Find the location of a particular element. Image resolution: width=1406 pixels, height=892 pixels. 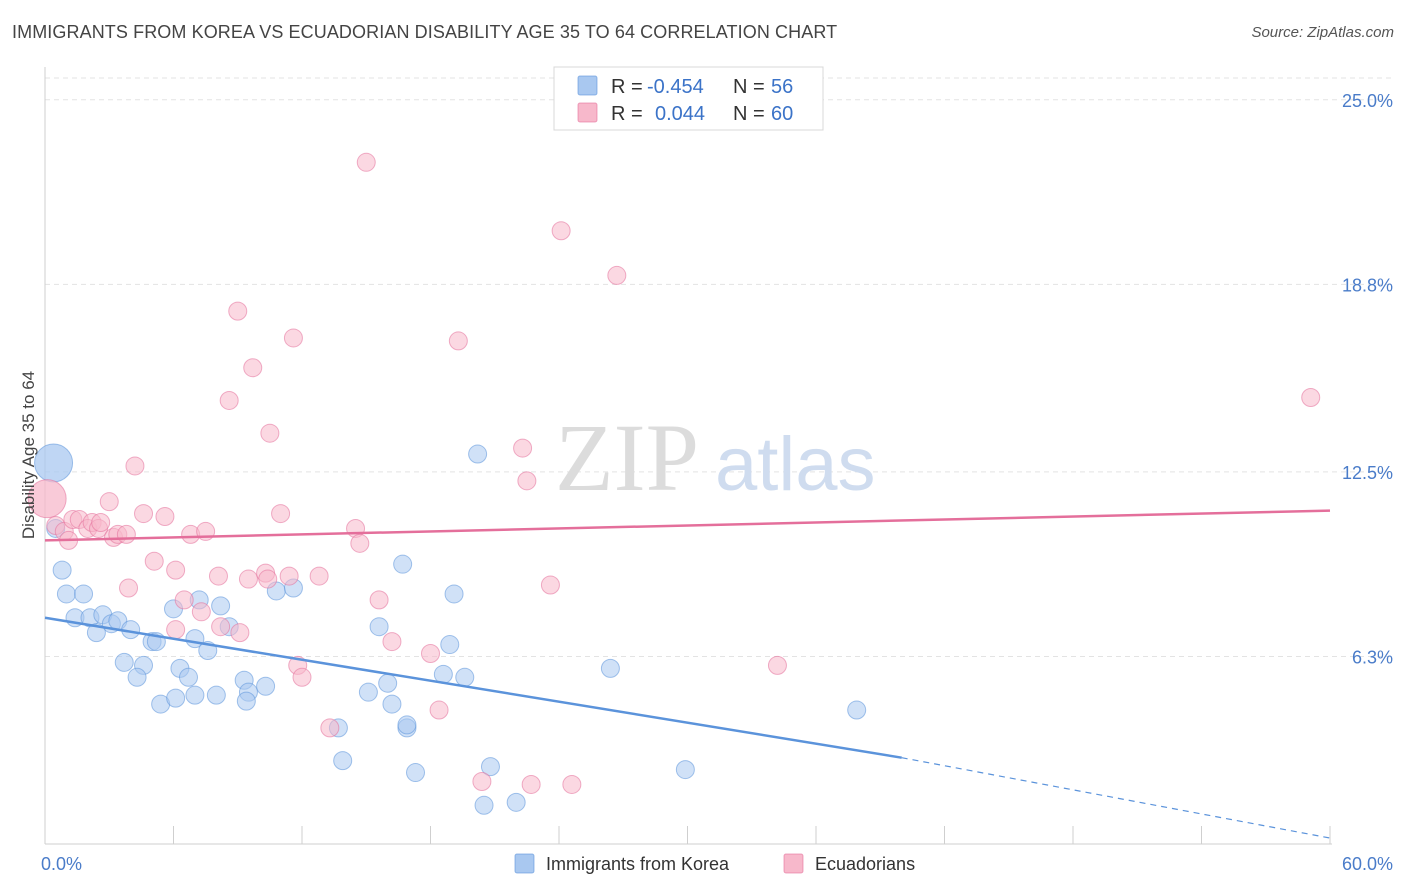

series-legend: Immigrants from Korea Ecuadorians is located at coordinates (714, 863).